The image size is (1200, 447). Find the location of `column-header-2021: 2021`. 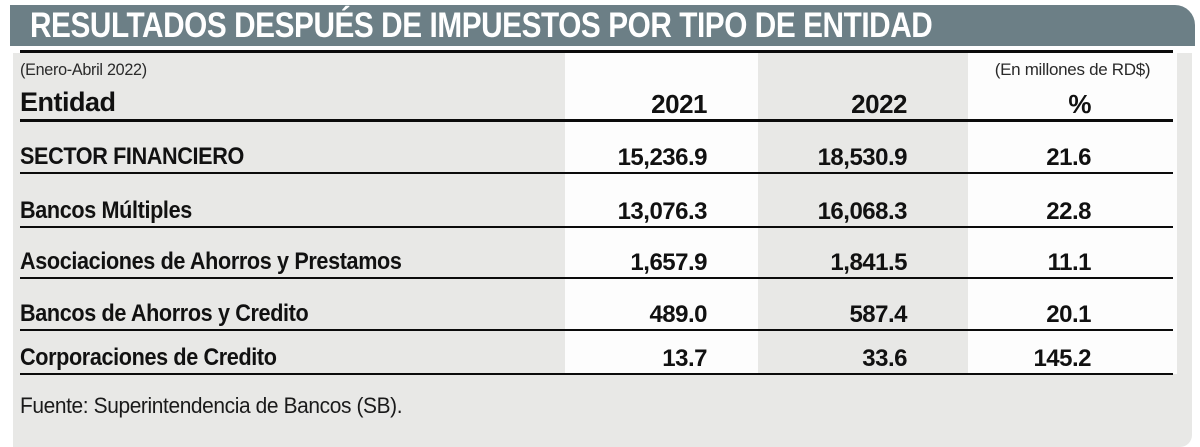

column-header-2021: 2021 is located at coordinates (679, 104).